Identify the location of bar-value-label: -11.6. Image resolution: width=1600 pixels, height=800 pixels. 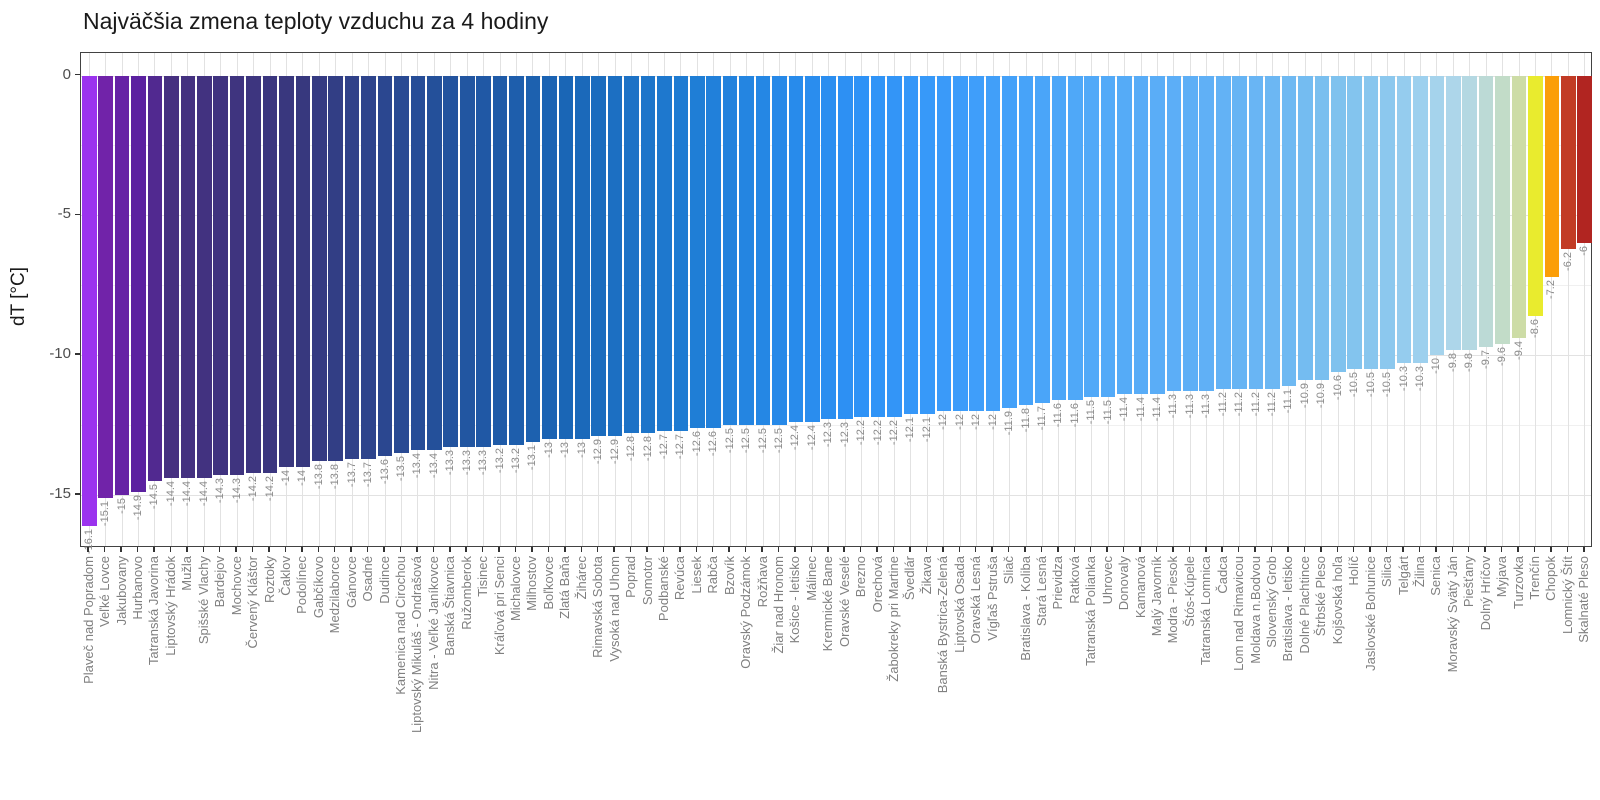
(1074, 415).